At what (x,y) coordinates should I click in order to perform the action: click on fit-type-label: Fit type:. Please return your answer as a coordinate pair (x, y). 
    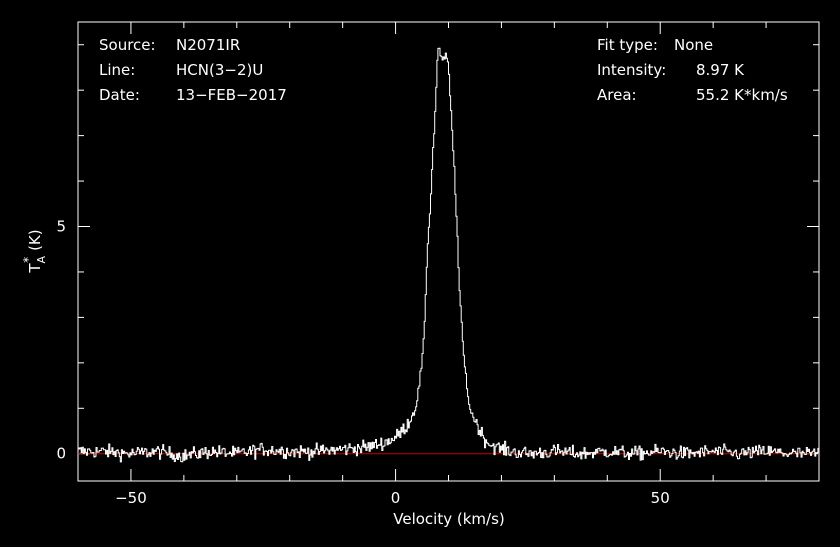
    Looking at the image, I should click on (627, 45).